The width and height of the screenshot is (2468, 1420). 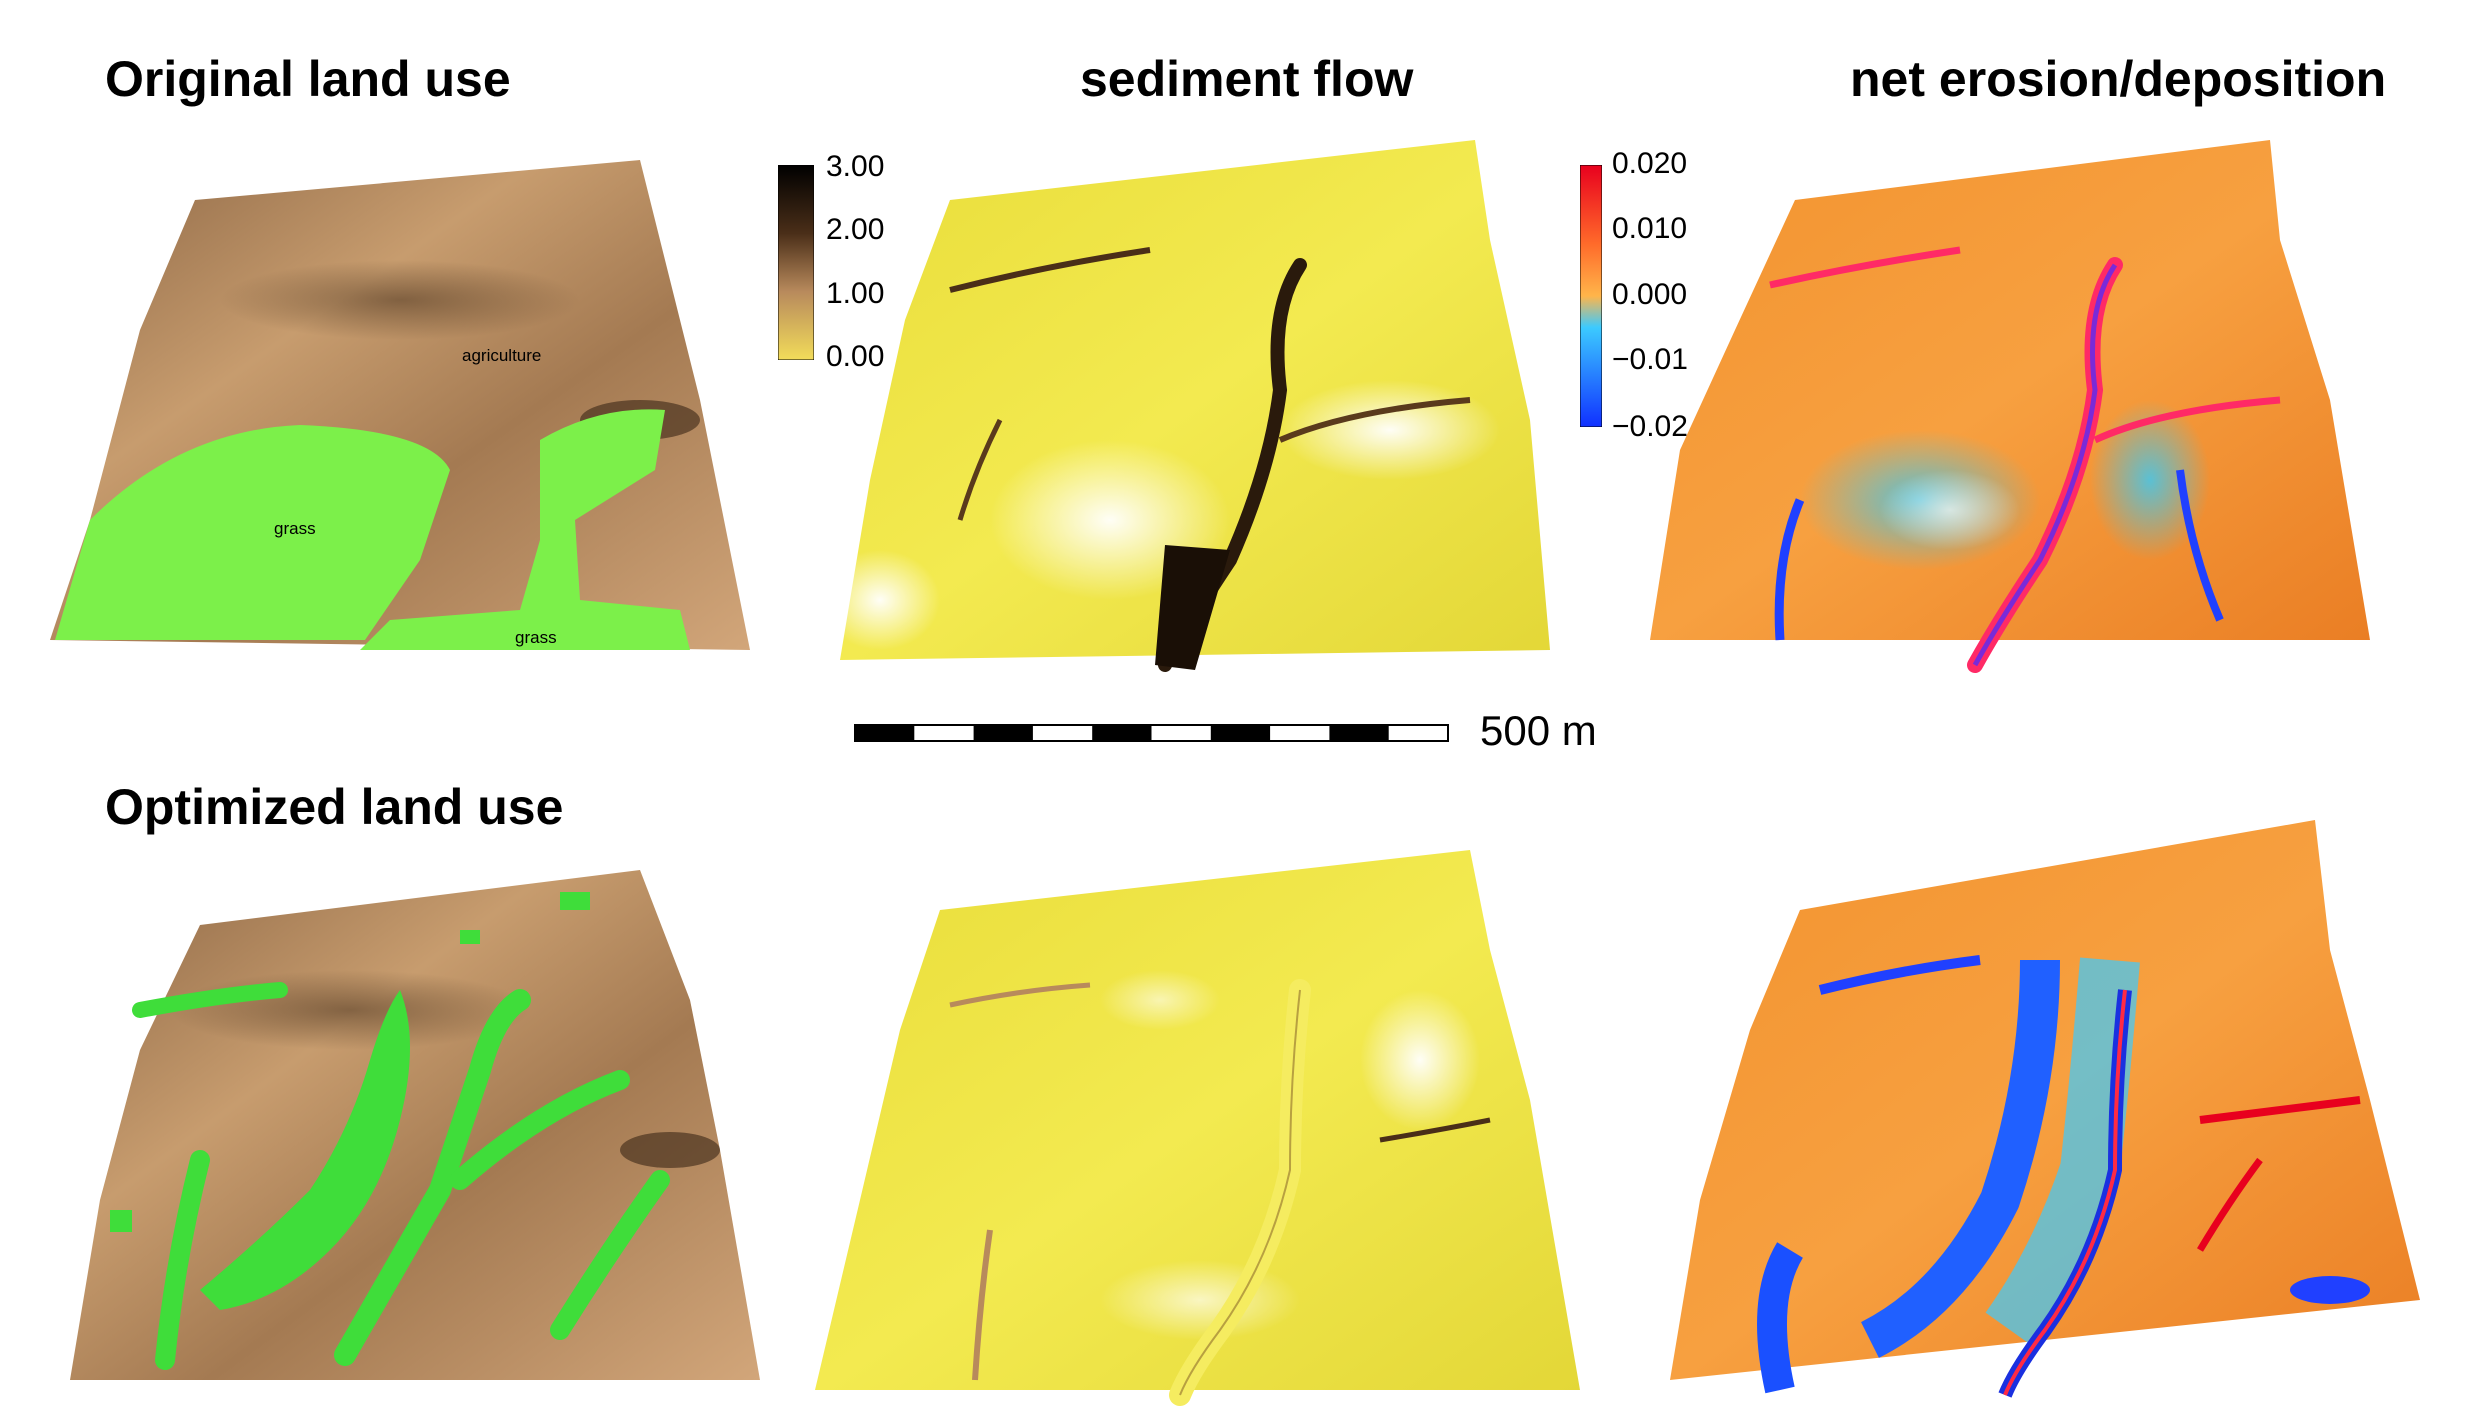 I want to click on erosion-legend-tick: 0.020, so click(x=1650, y=163).